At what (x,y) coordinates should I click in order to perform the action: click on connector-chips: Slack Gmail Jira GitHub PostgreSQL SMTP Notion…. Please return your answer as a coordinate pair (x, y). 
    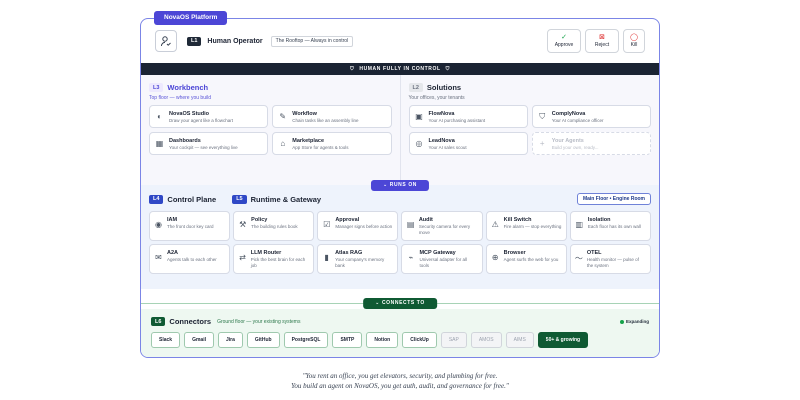
    Looking at the image, I should click on (400, 340).